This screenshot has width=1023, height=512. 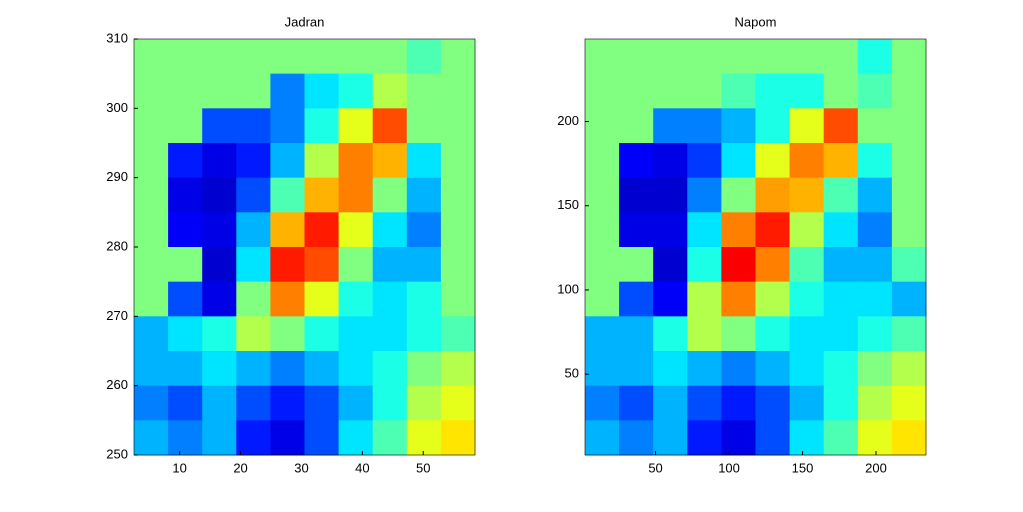 I want to click on x-tick-label: 100, so click(x=729, y=467).